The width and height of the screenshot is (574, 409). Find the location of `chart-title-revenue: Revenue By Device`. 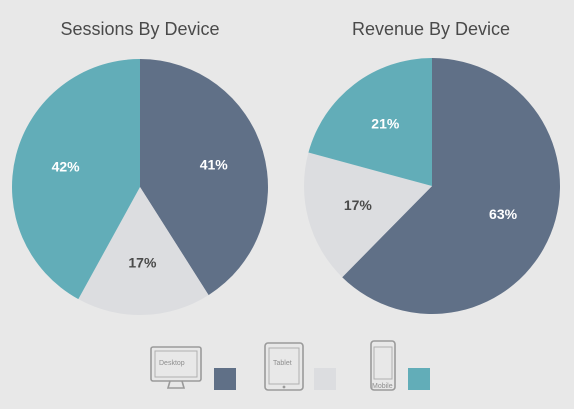

chart-title-revenue: Revenue By Device is located at coordinates (431, 29).